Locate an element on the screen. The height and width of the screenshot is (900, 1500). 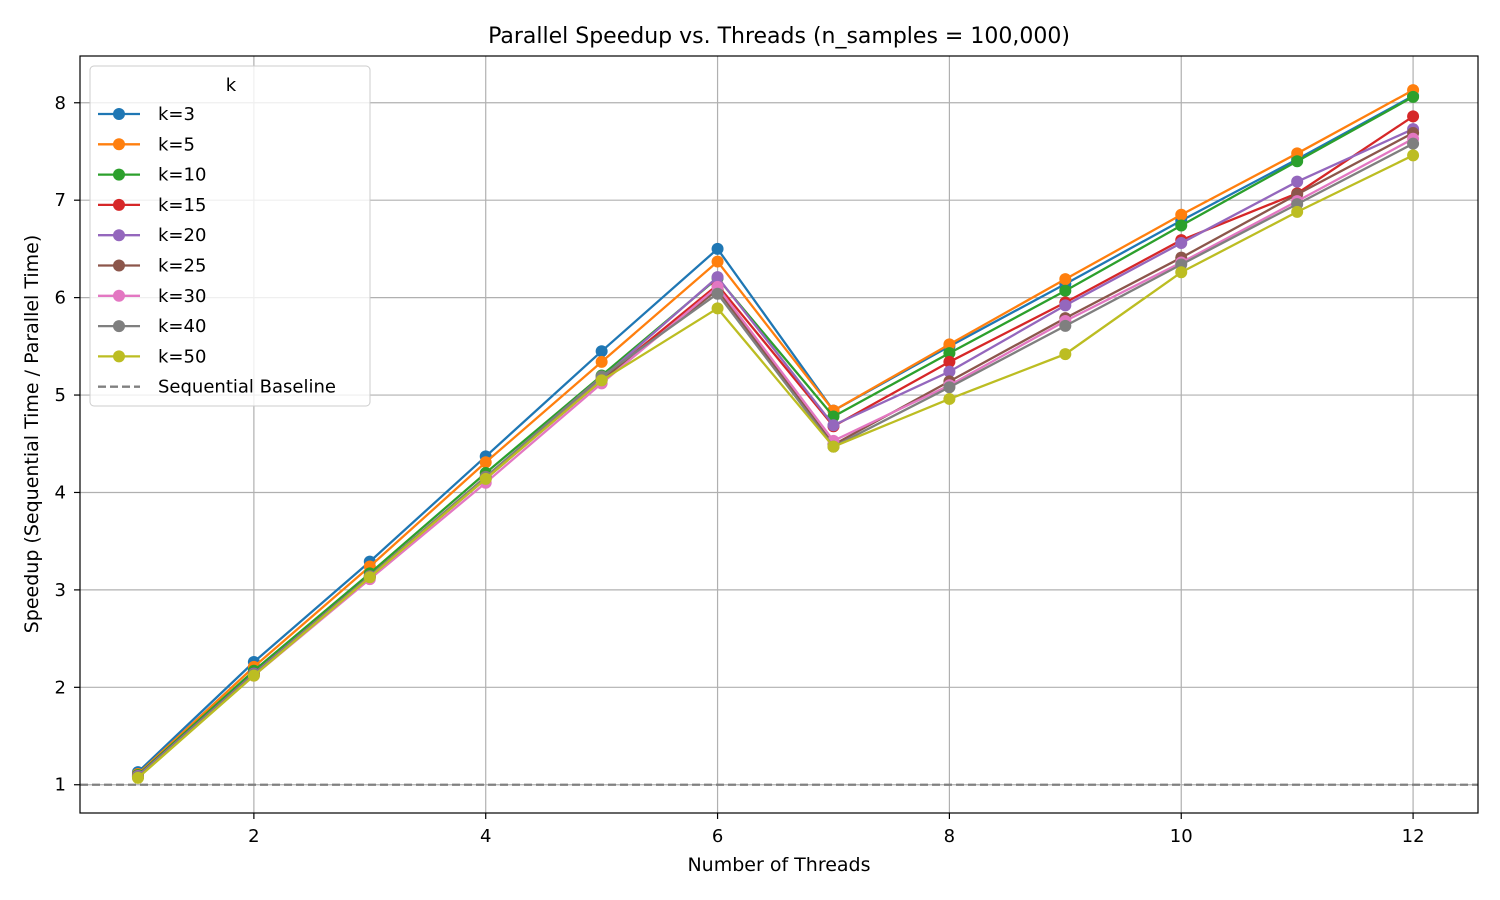
legend-title: k is located at coordinates (231, 85).